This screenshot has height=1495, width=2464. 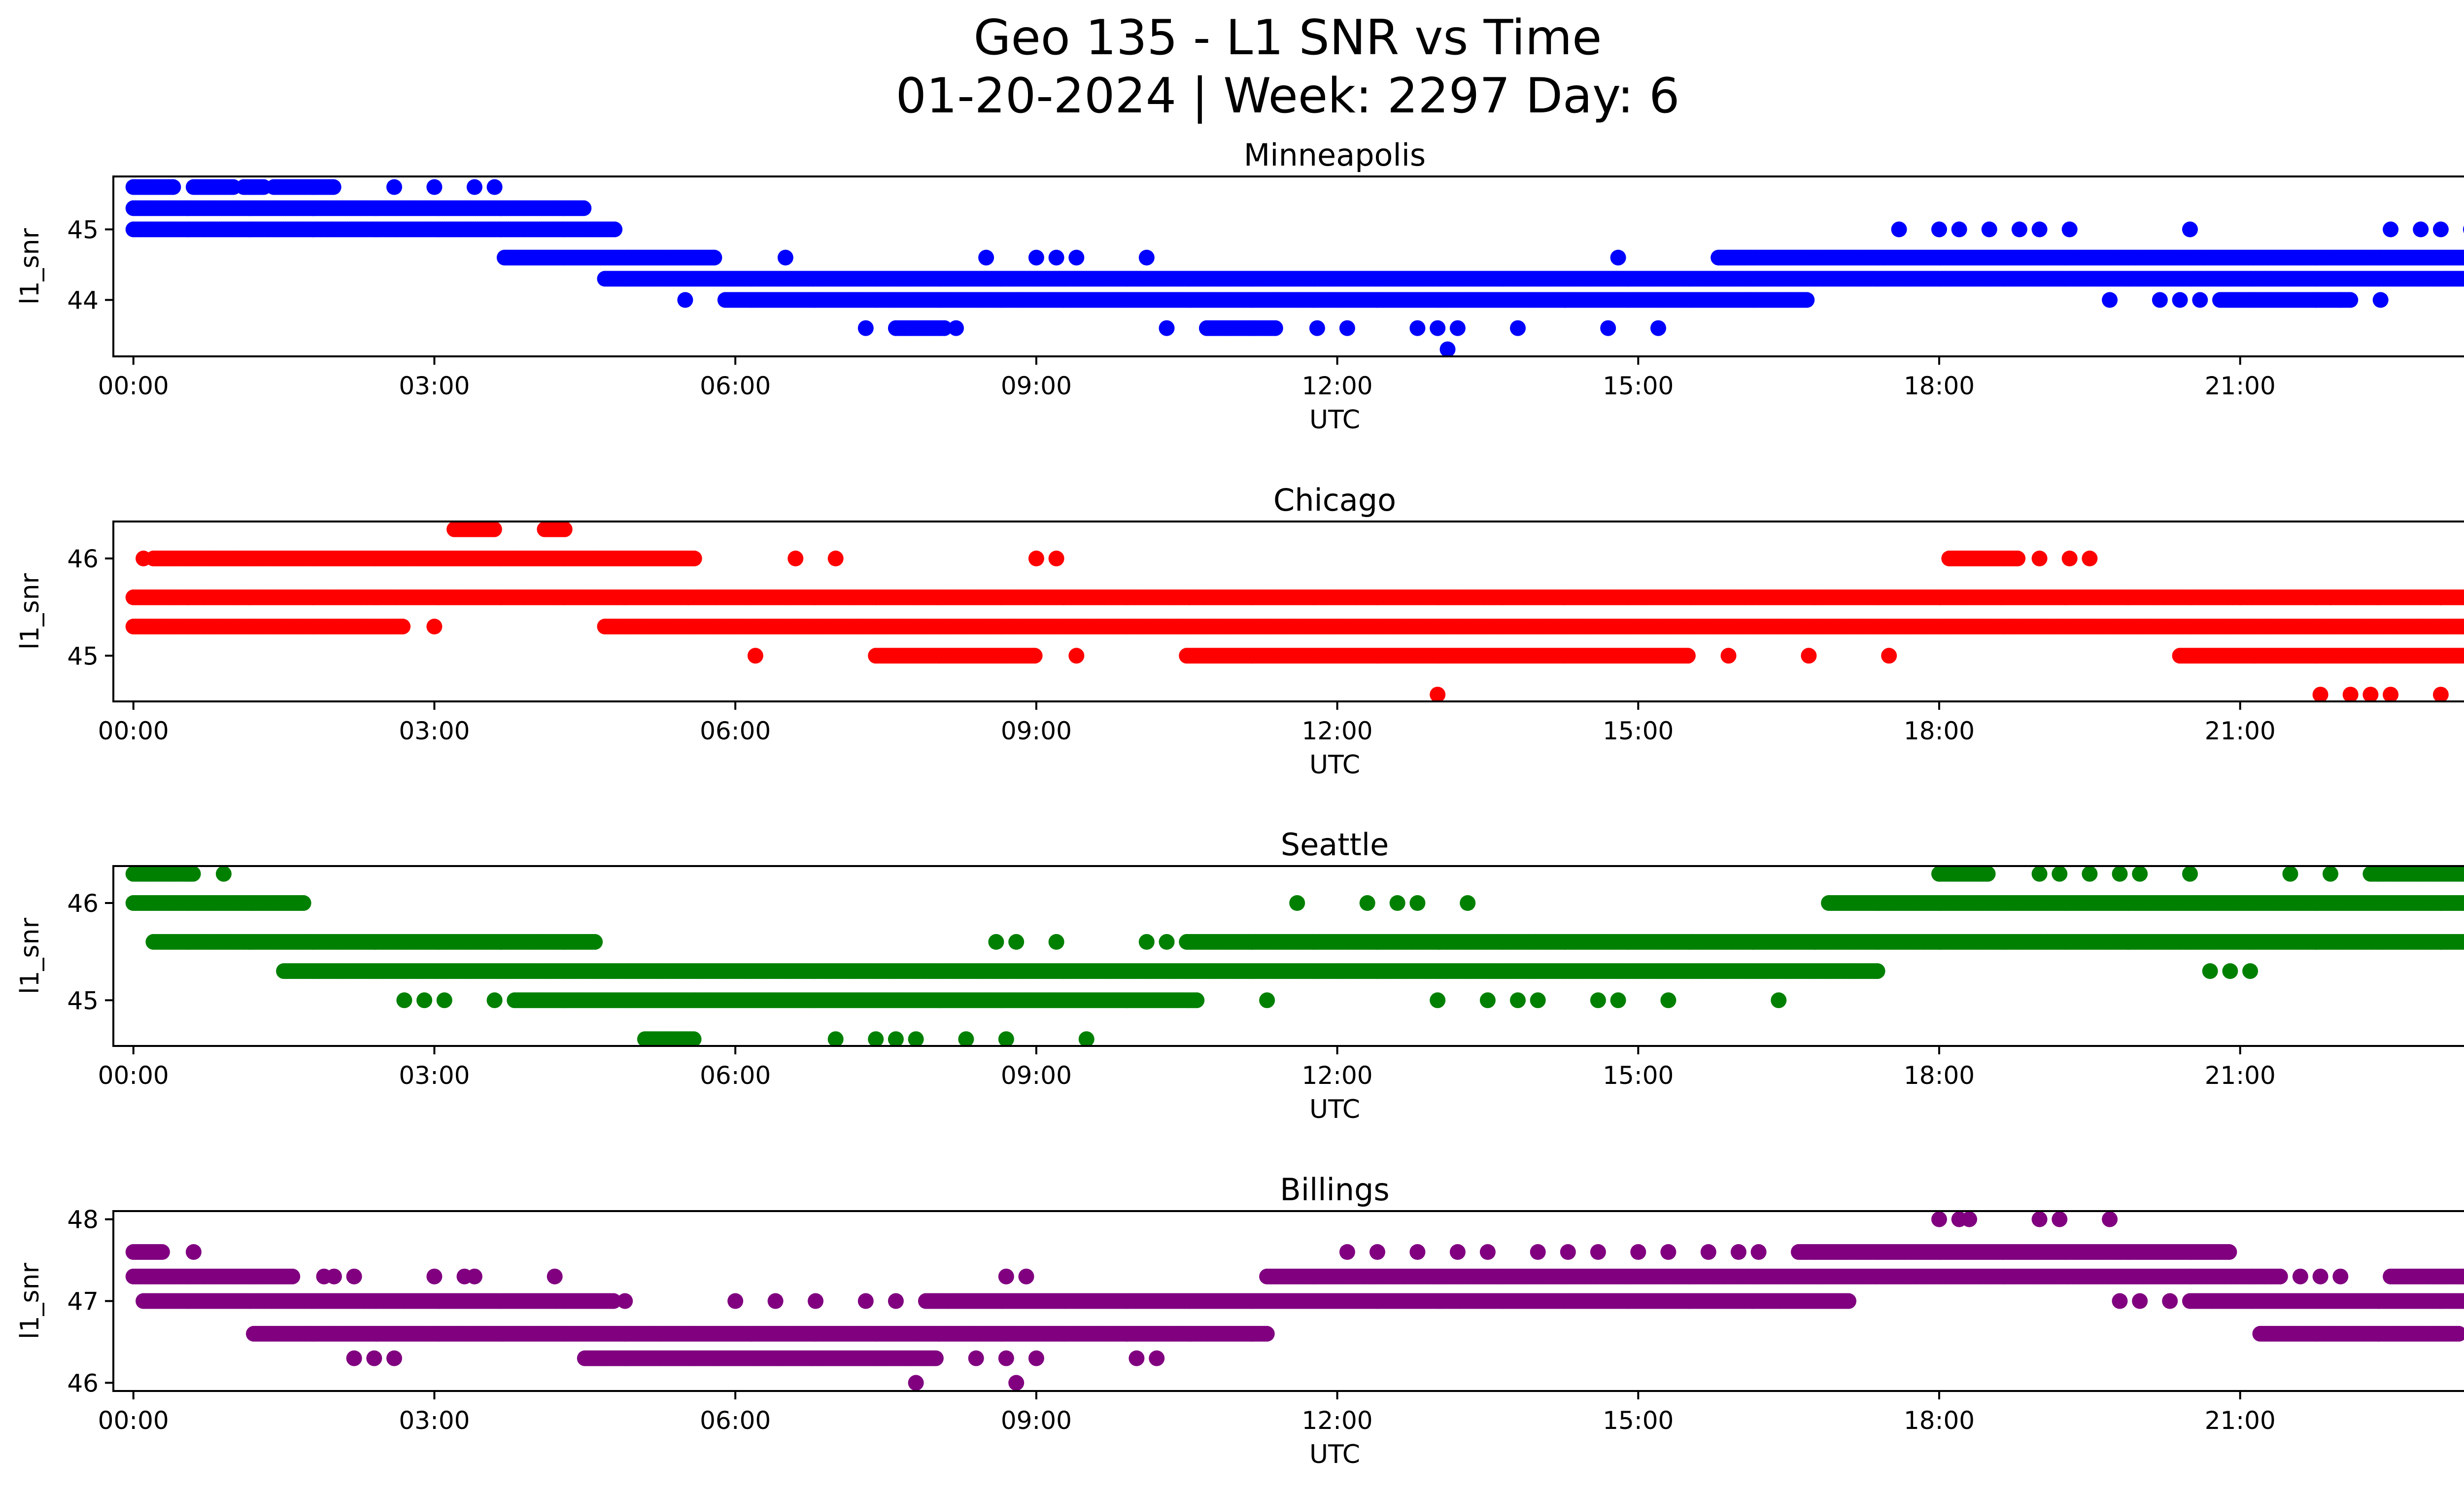 What do you see at coordinates (1294, 611) in the screenshot?
I see `series-chicago` at bounding box center [1294, 611].